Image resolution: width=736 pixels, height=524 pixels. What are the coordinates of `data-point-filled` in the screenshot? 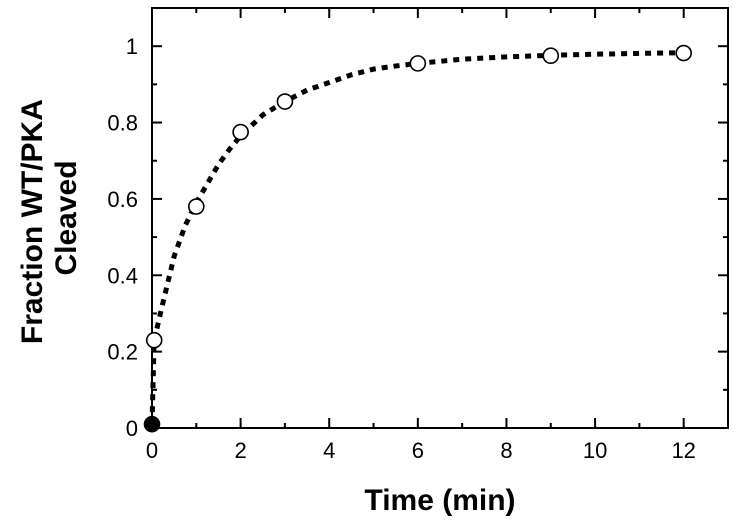 It's located at (152, 424).